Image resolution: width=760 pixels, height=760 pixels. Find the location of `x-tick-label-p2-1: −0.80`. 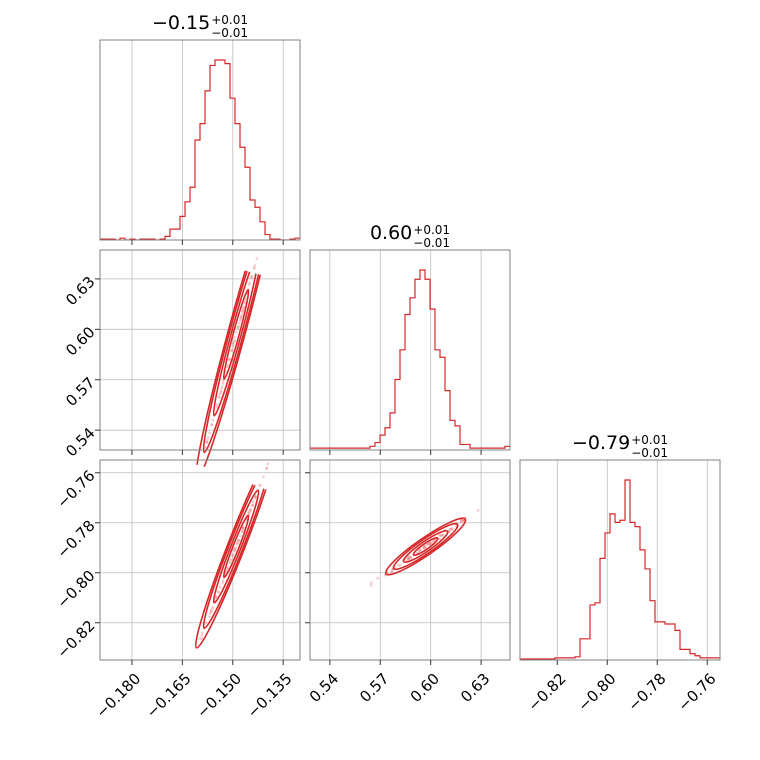

x-tick-label-p2-1: −0.80 is located at coordinates (596, 692).